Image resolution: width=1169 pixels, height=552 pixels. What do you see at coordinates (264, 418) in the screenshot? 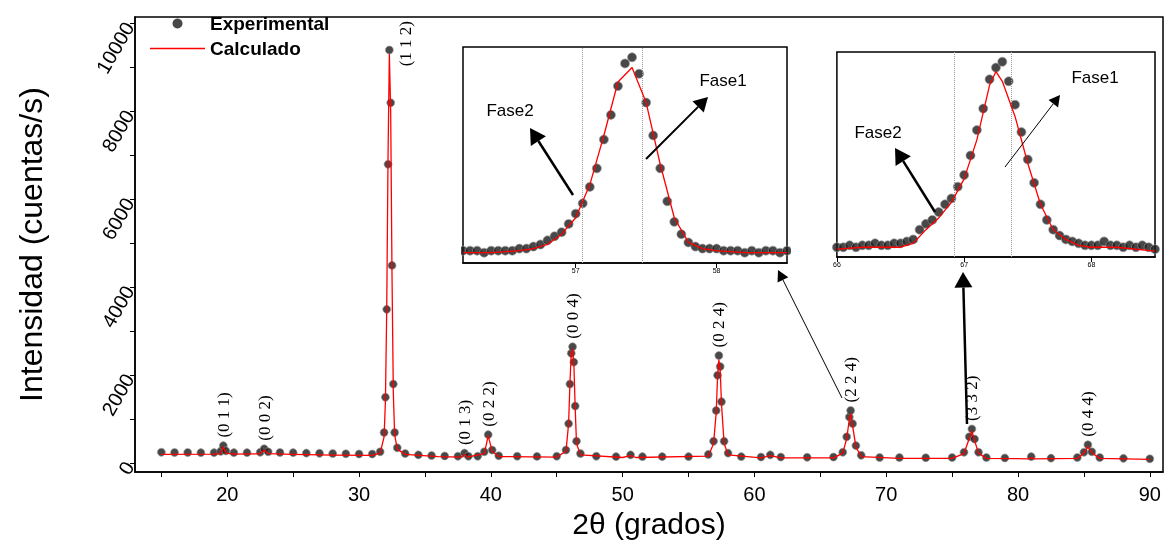
I see `annotation: (0 0 2)` at bounding box center [264, 418].